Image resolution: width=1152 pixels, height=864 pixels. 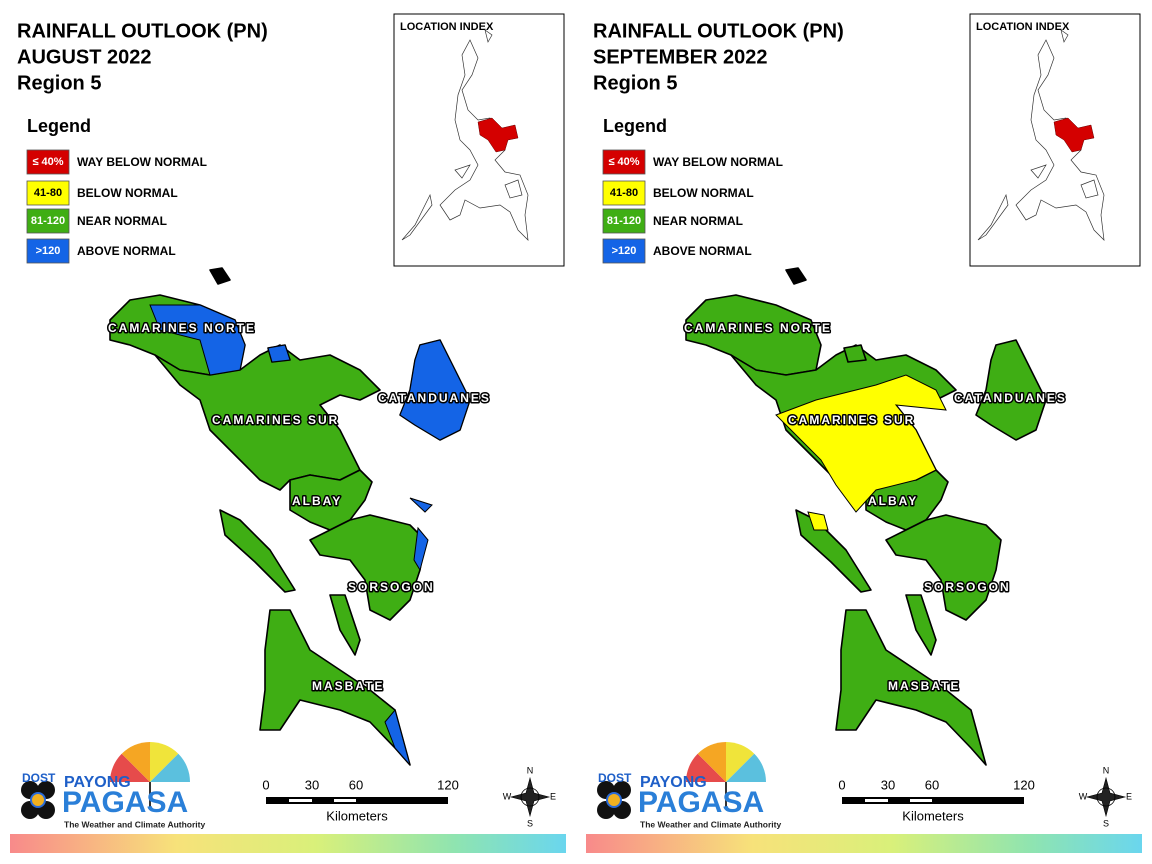 What do you see at coordinates (1074, 135) in the screenshot?
I see `inset-region` at bounding box center [1074, 135].